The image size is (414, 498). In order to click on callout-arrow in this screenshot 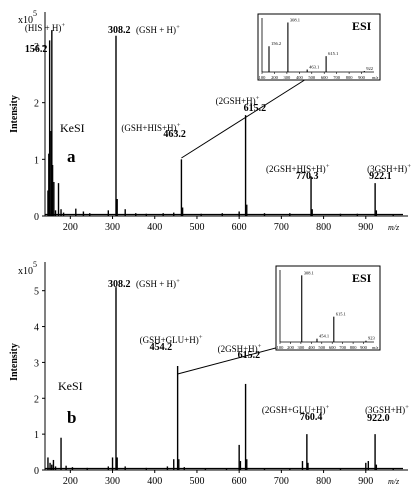, I will do `click(252, 113)`.